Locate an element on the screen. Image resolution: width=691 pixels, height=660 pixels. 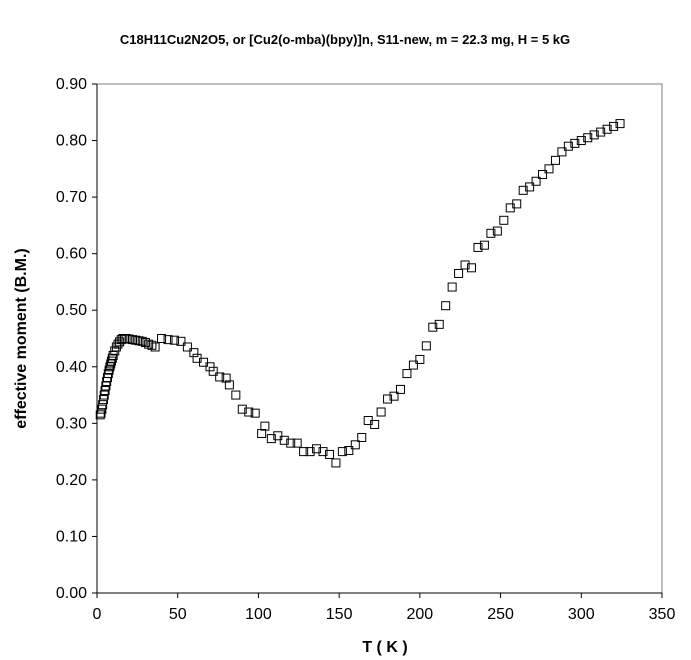
x-tick-label: 350 is located at coordinates (662, 614).